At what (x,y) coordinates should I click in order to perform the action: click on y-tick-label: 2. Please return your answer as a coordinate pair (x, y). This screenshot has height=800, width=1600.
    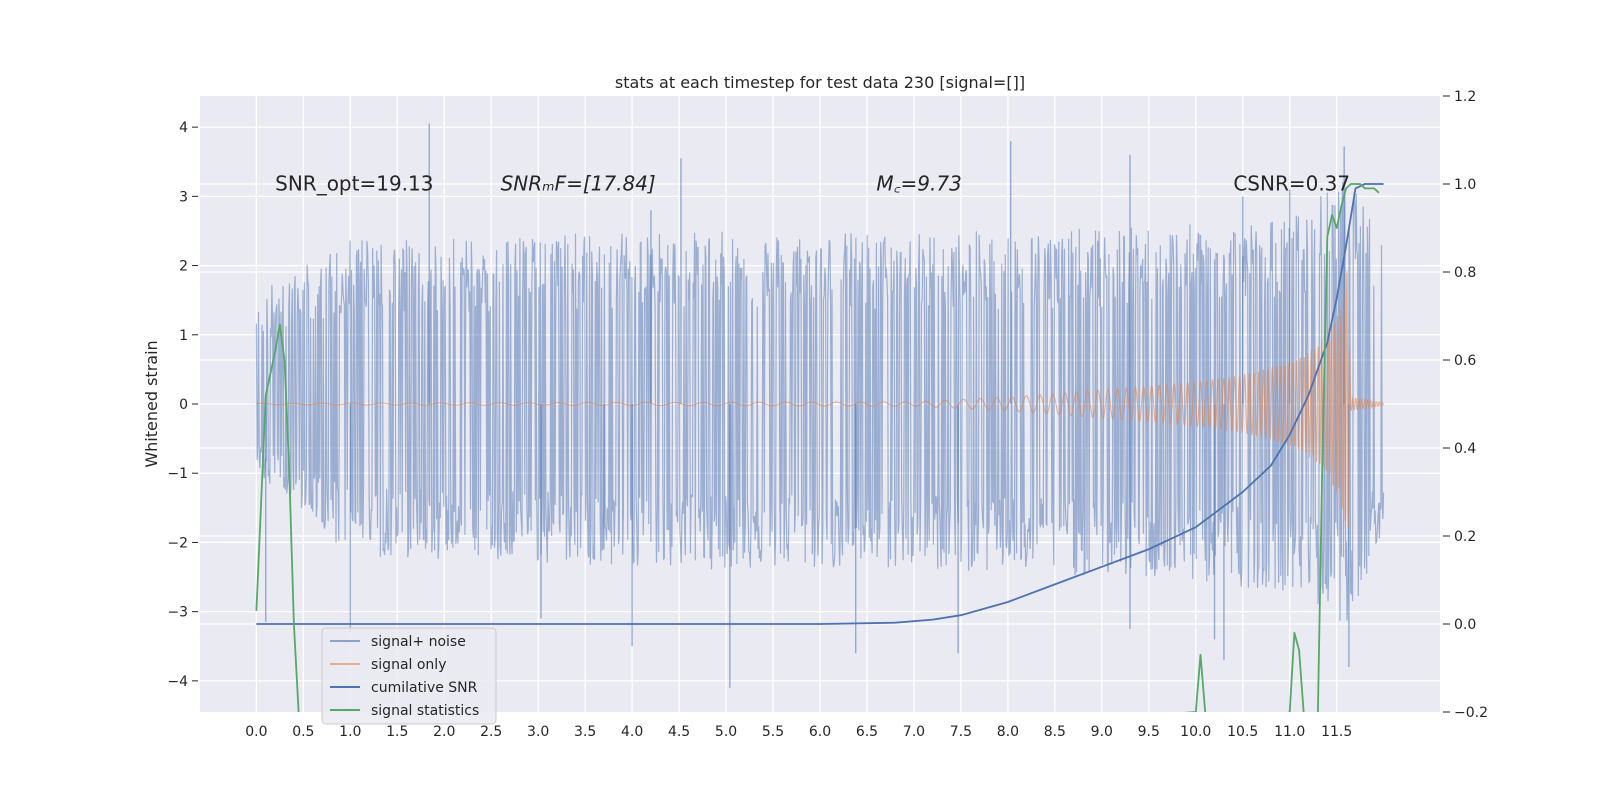
    Looking at the image, I should click on (183, 267).